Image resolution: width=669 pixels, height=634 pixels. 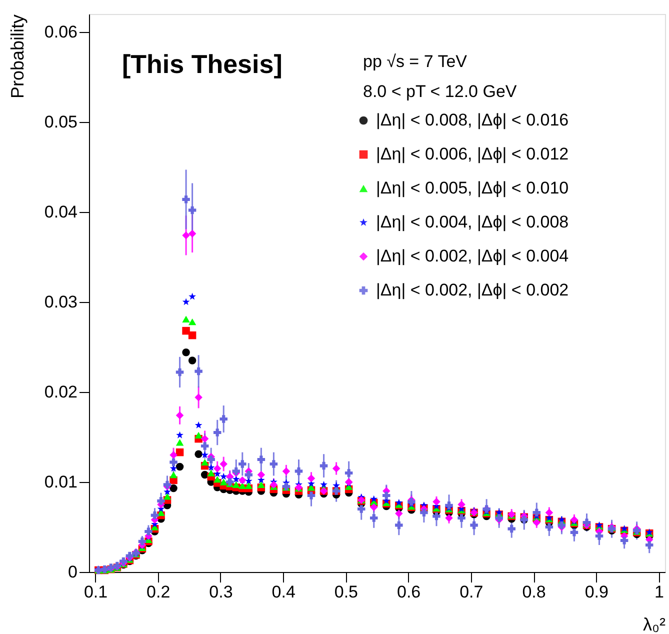 I want to click on x-tick-label: 0.8, so click(x=534, y=592).